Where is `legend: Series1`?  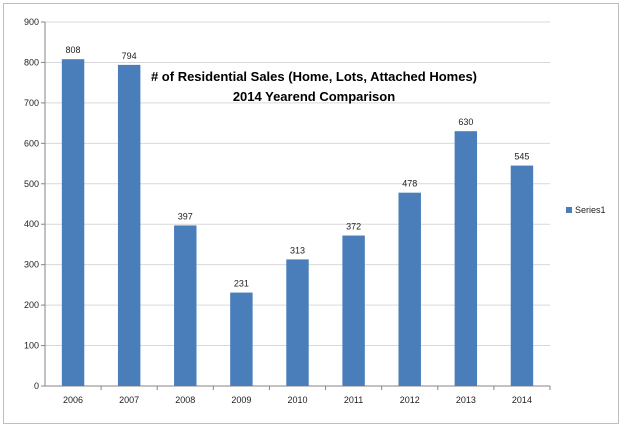 legend: Series1 is located at coordinates (586, 210).